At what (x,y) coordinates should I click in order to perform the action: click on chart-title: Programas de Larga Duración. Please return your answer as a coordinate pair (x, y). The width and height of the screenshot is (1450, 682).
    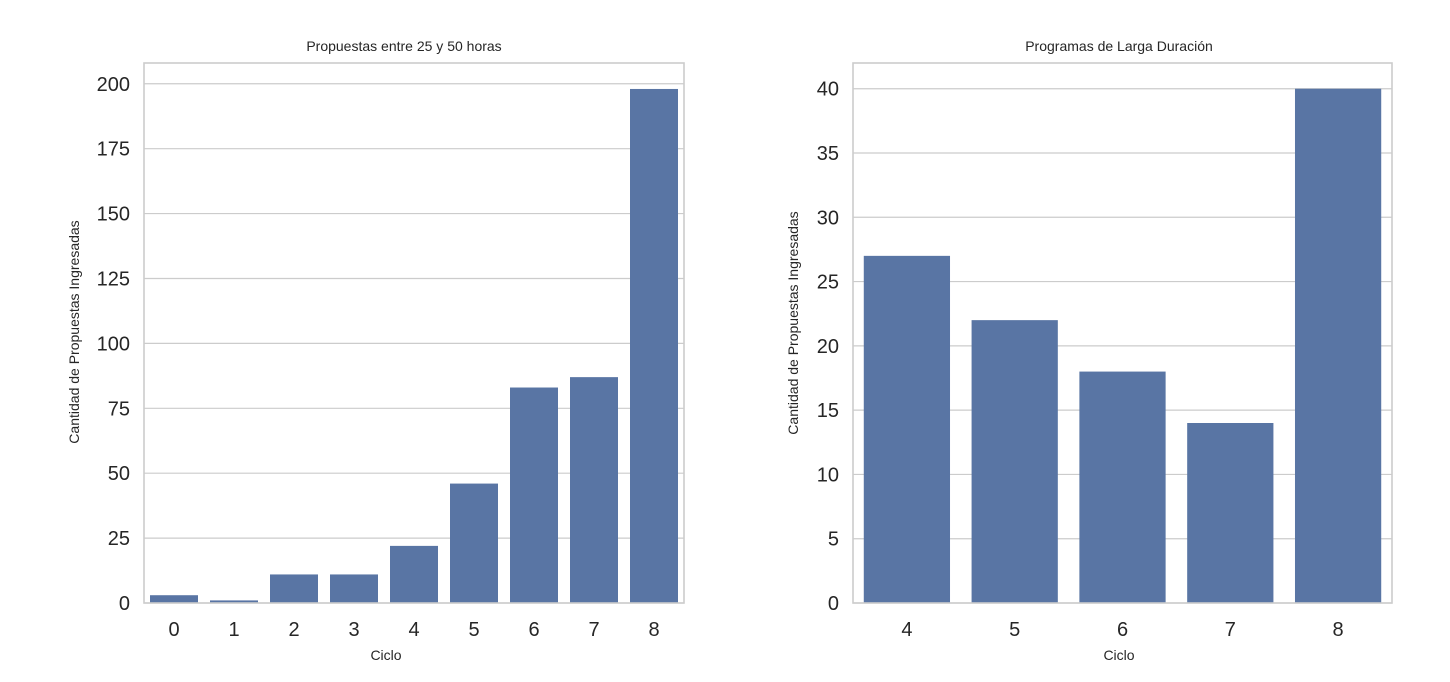
    Looking at the image, I should click on (1119, 46).